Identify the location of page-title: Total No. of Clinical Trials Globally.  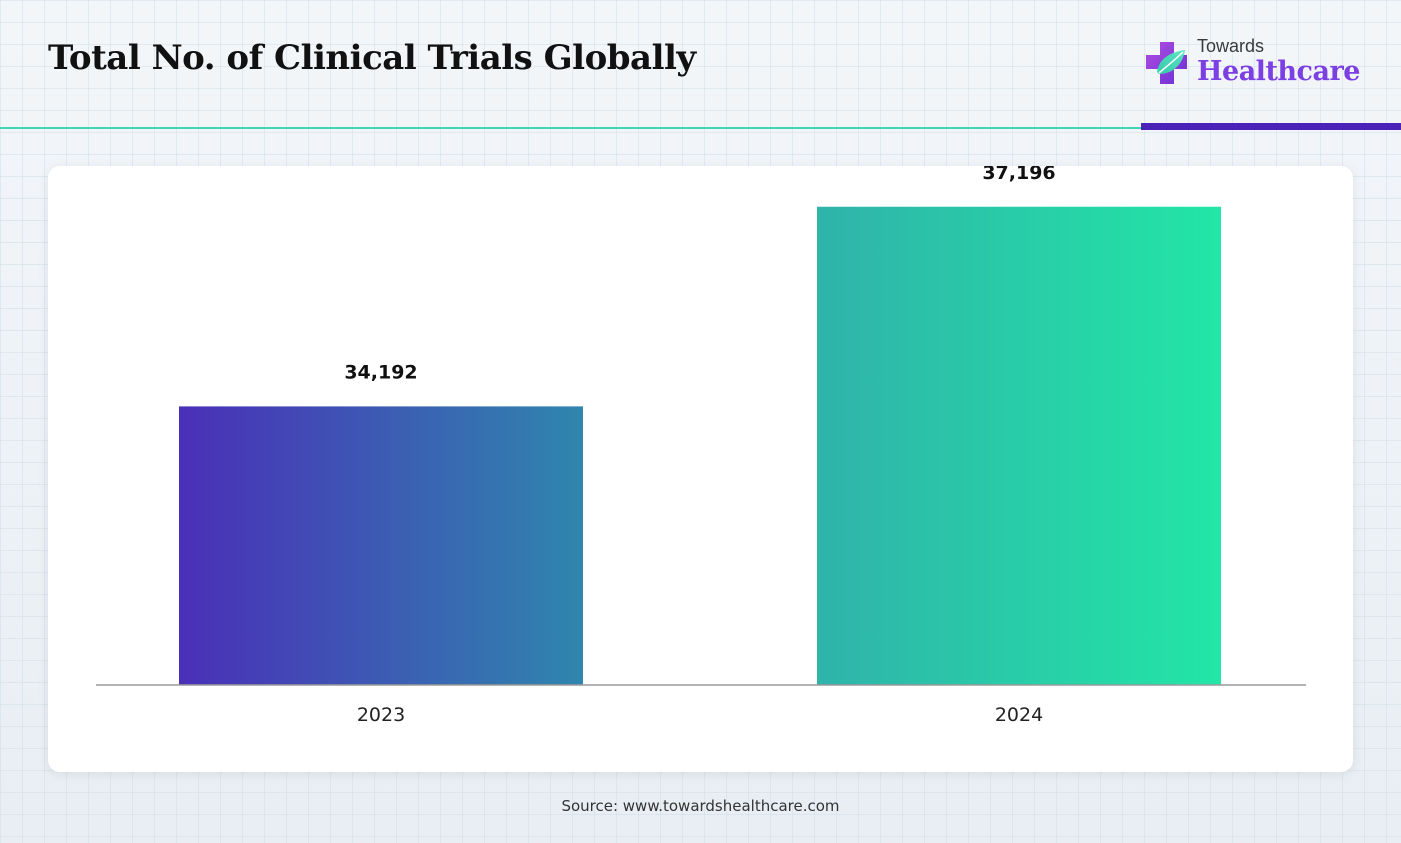
(372, 58).